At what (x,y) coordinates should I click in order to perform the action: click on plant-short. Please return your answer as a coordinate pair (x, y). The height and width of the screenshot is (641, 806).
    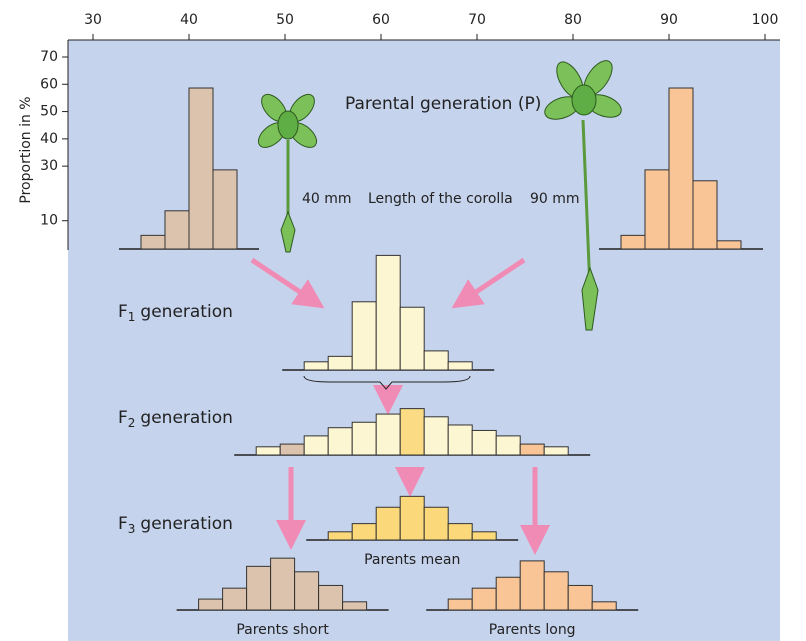
    Looking at the image, I should click on (287, 173).